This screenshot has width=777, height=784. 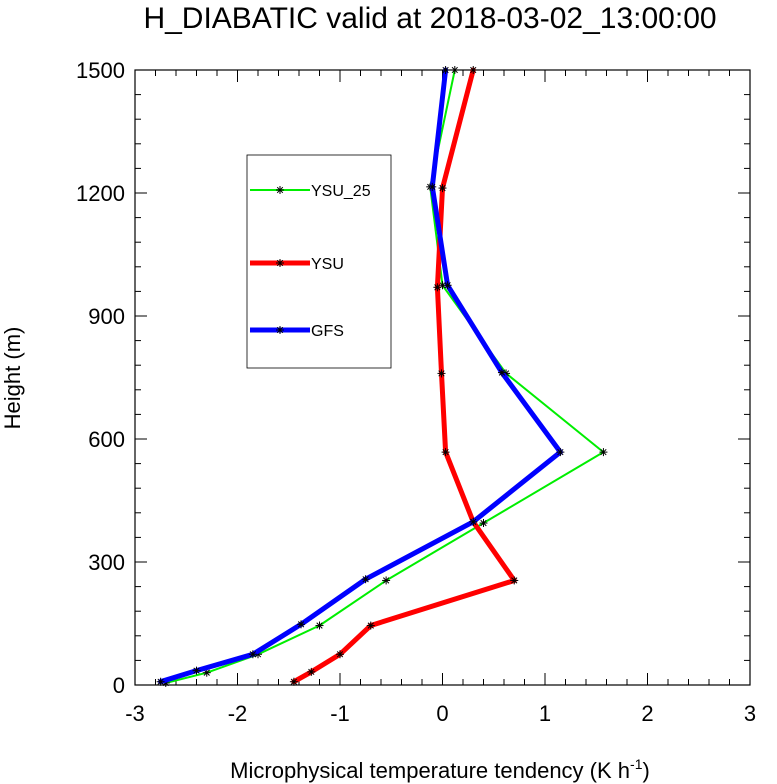 I want to click on y-tick-label: 900, so click(x=106, y=316).